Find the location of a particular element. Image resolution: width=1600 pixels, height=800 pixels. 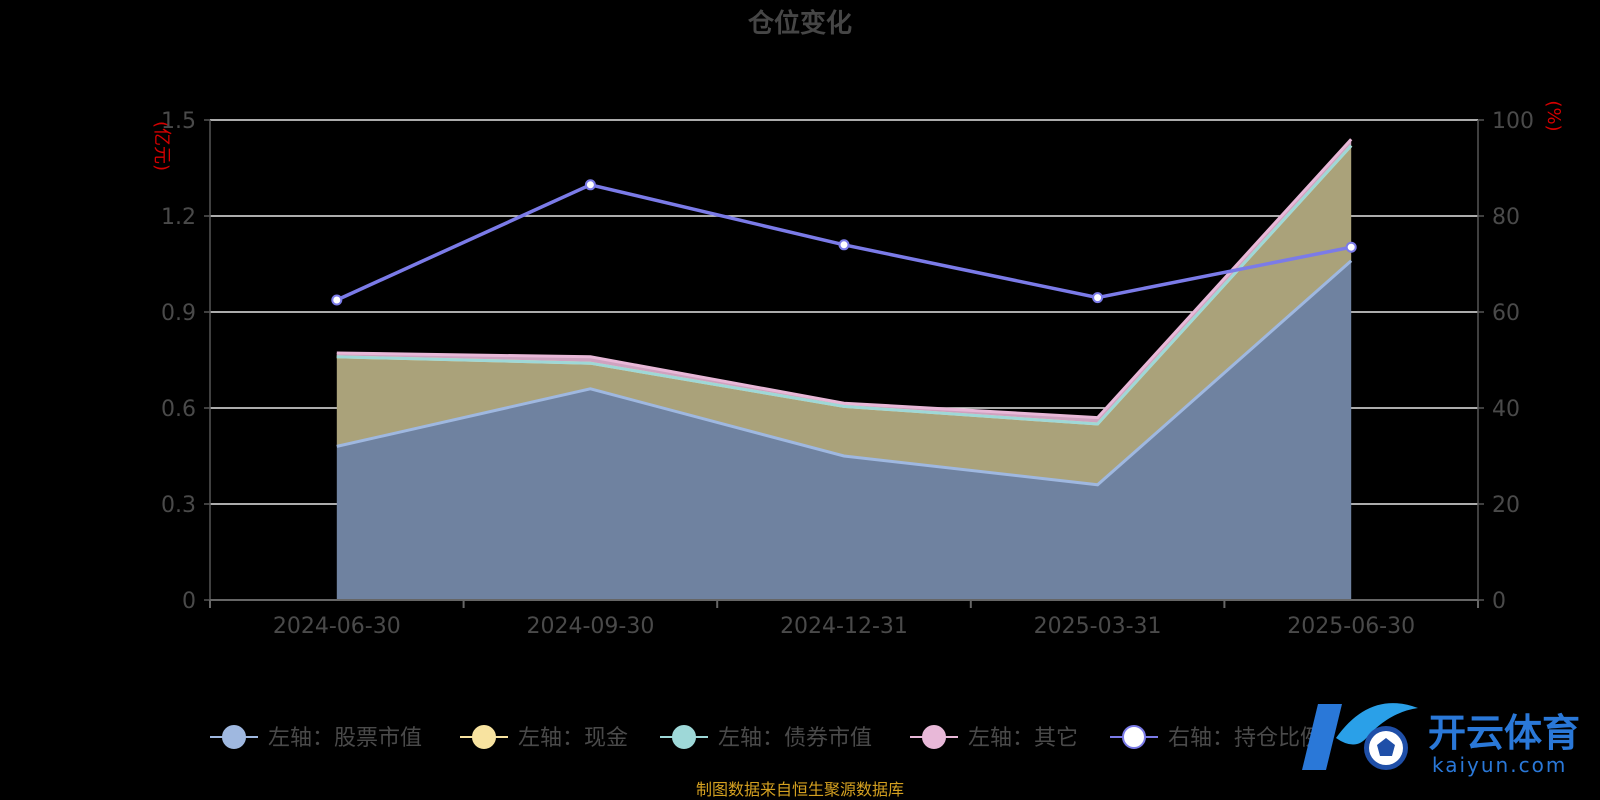

right-axis-tick-label: 60 is located at coordinates (1506, 313).